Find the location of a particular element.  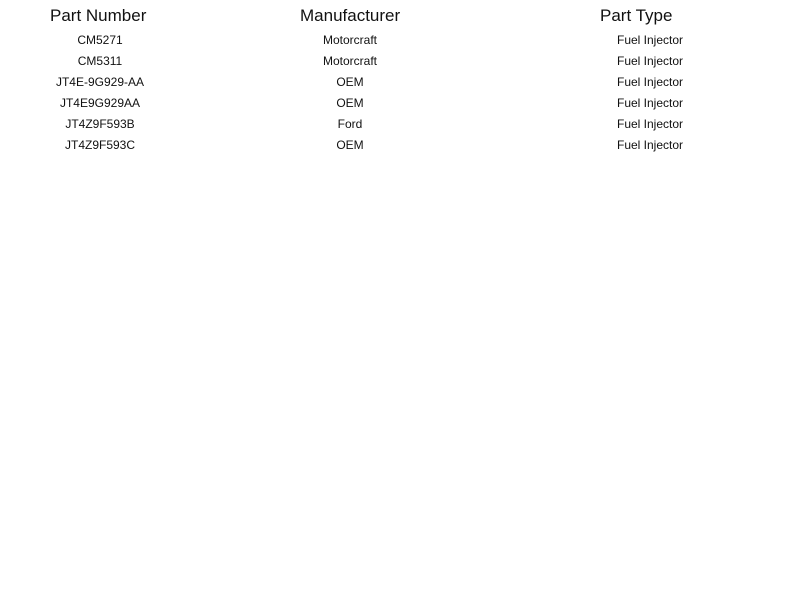

cell-part-number: JT4E-9G929-AA is located at coordinates (100, 82).